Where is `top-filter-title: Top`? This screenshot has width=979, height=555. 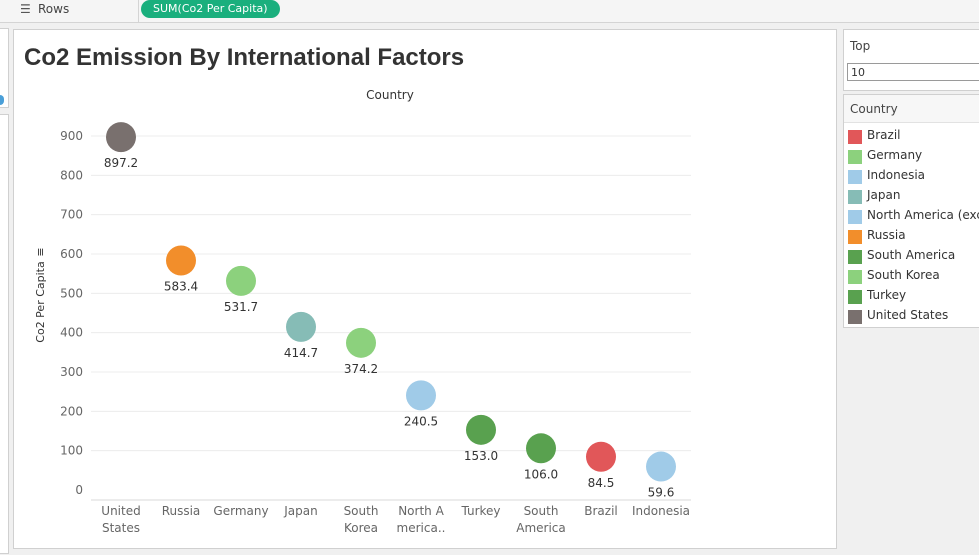
top-filter-title: Top is located at coordinates (860, 46).